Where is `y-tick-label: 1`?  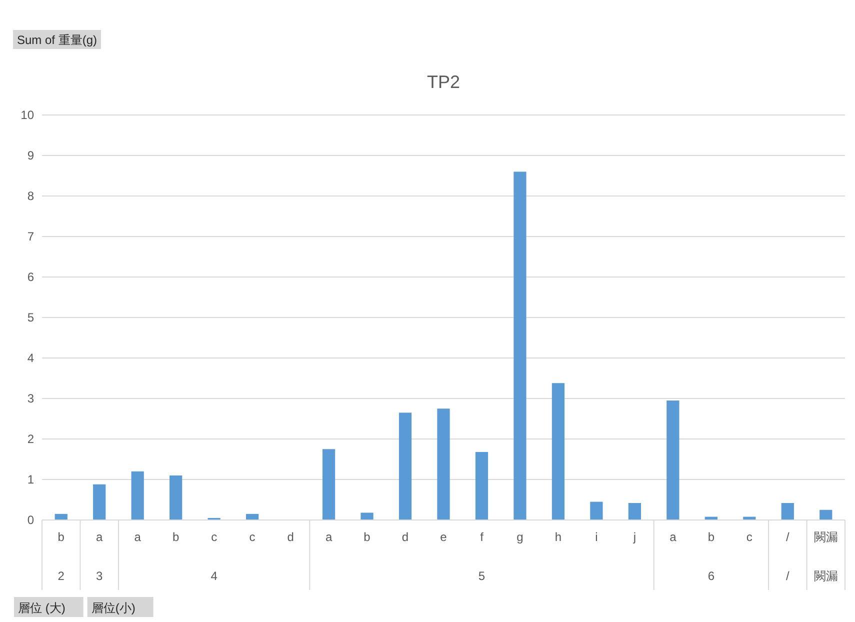 y-tick-label: 1 is located at coordinates (30, 479).